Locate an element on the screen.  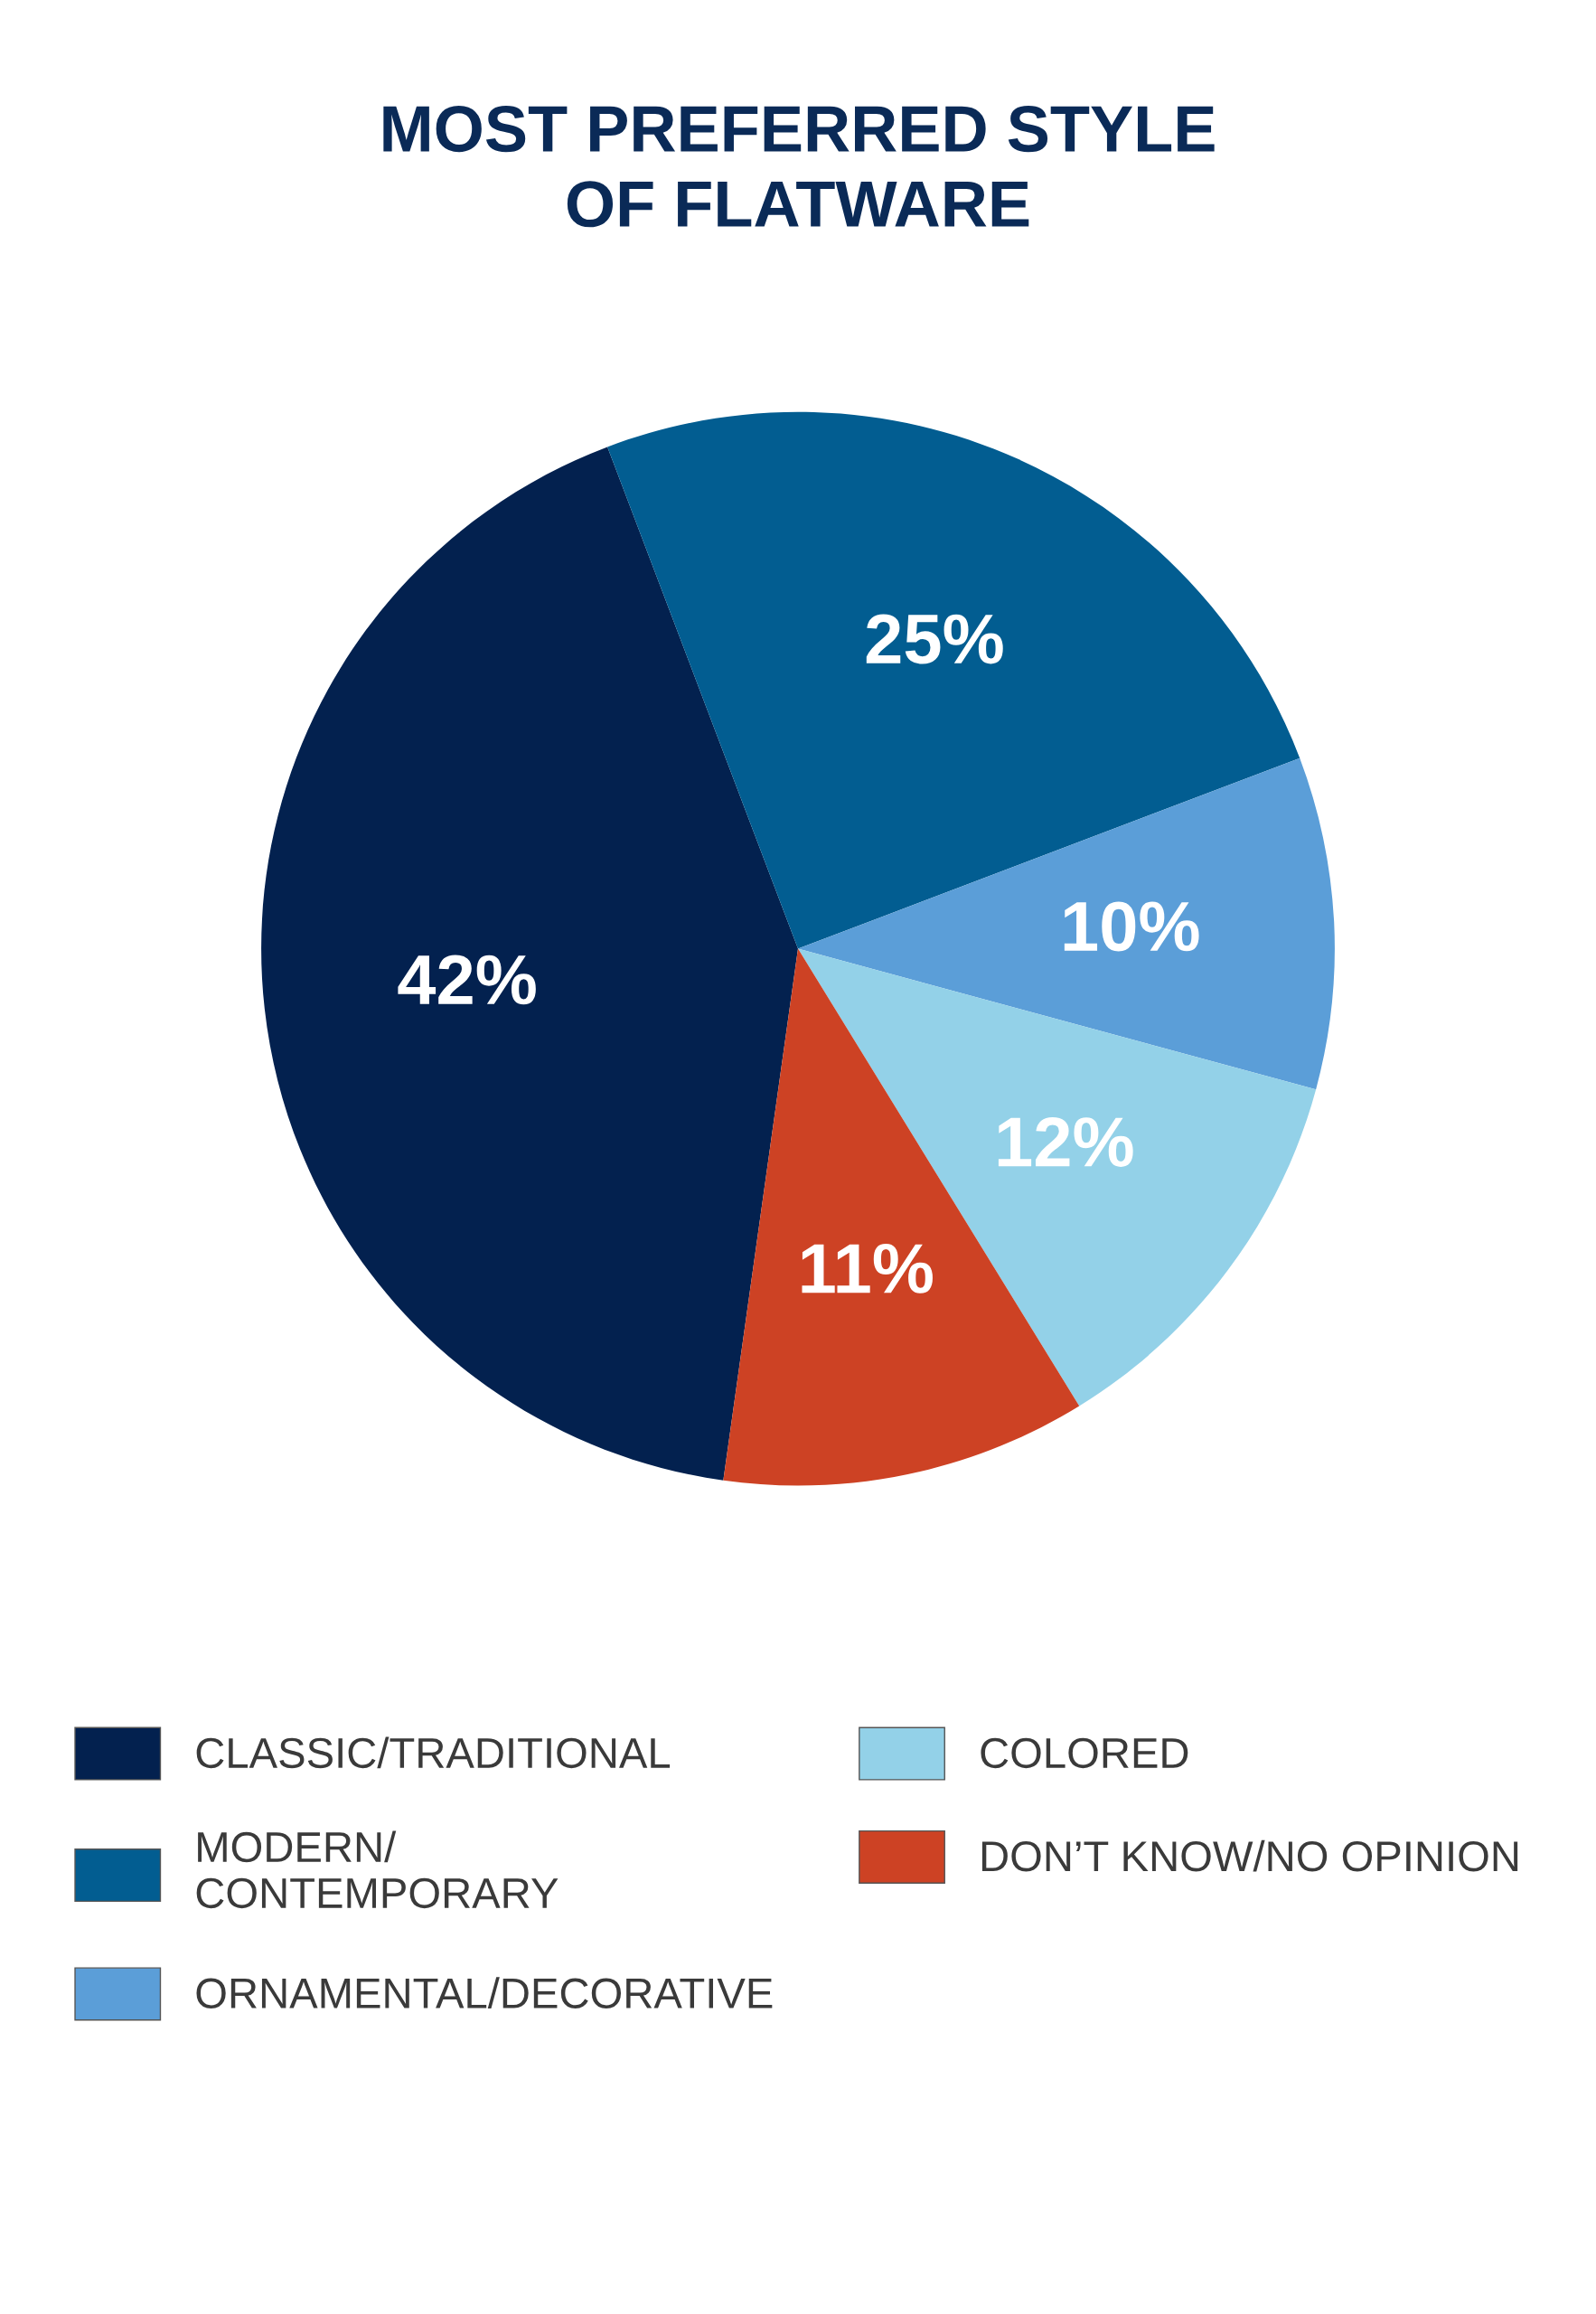
pie-slice is located at coordinates (1066, 924).